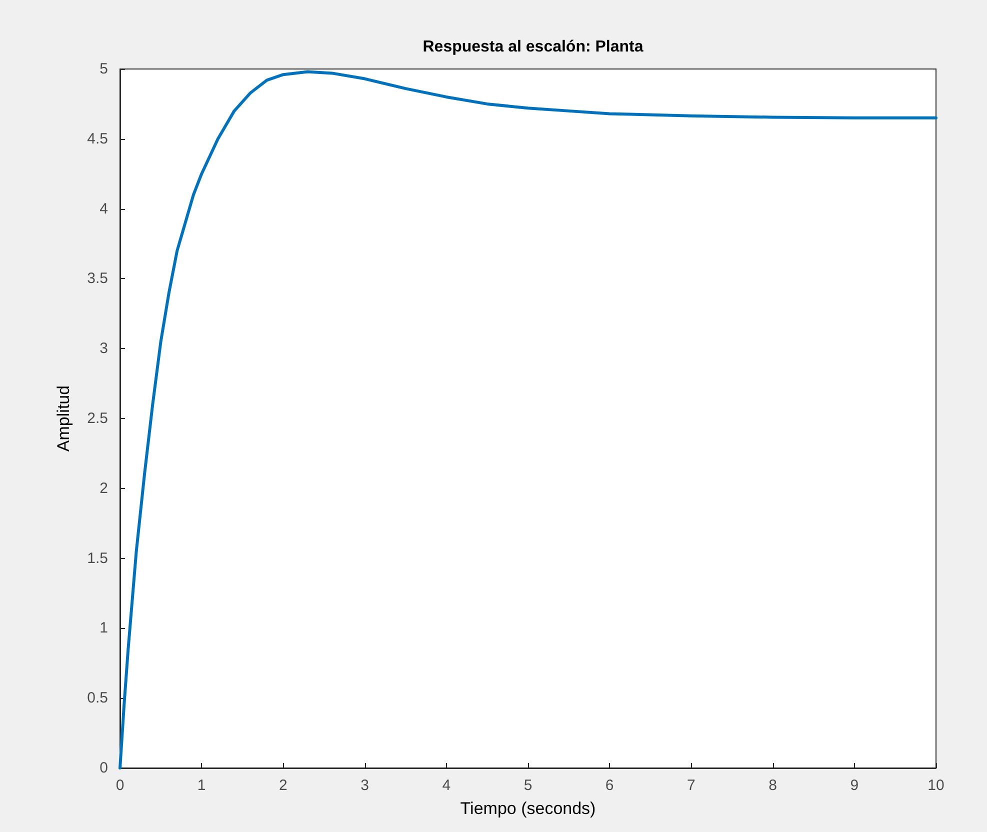  What do you see at coordinates (97, 558) in the screenshot?
I see `y-tick-label: 1.5` at bounding box center [97, 558].